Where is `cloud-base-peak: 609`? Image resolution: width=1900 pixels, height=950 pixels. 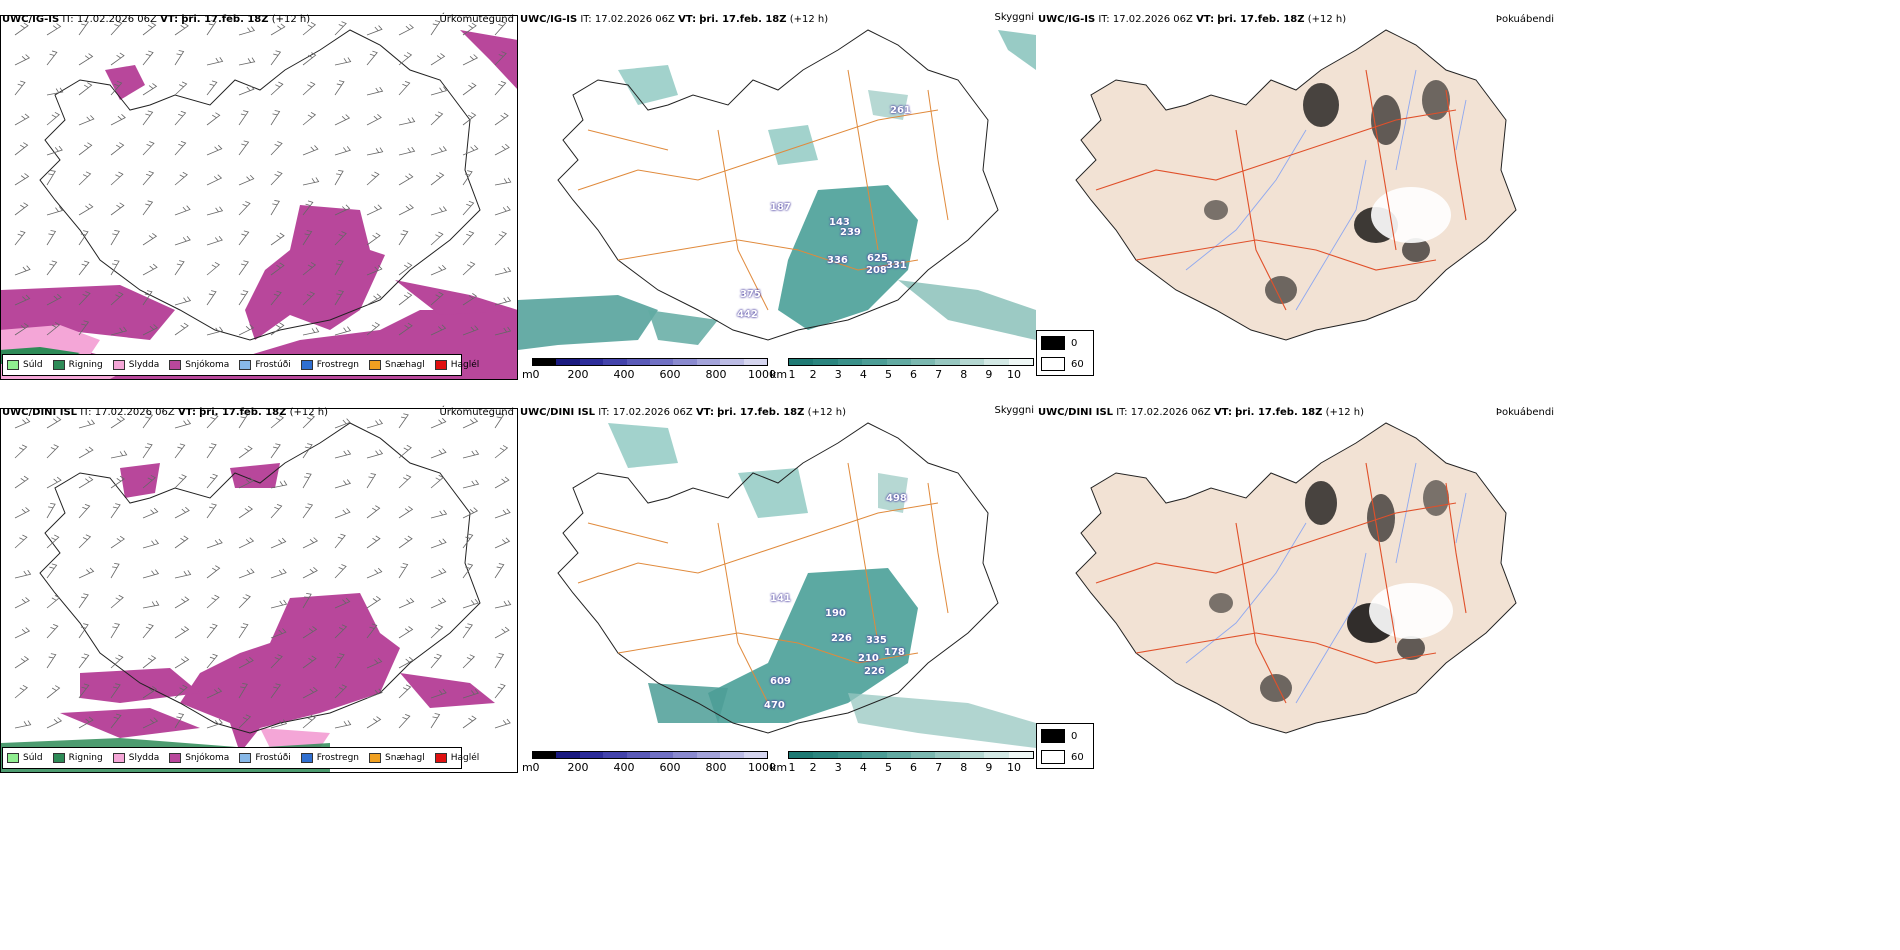
cloud-base-peak: 609 is located at coordinates (780, 681).